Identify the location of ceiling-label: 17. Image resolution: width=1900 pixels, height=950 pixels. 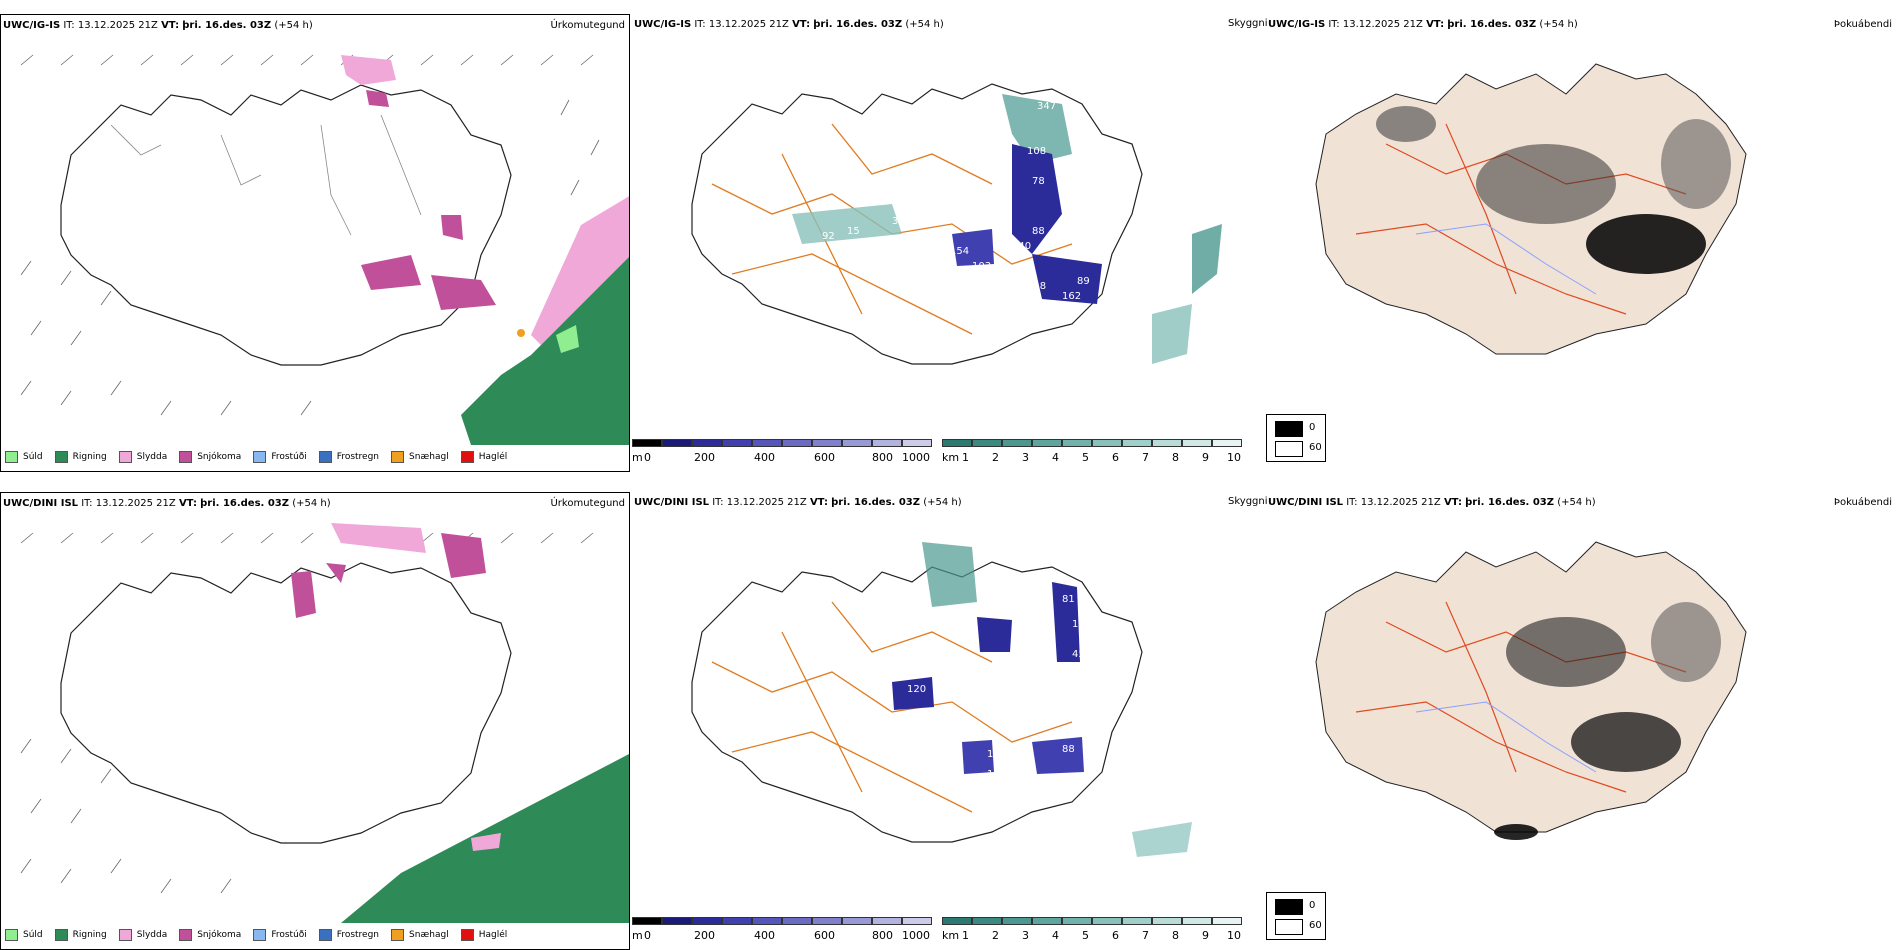
(878, 251).